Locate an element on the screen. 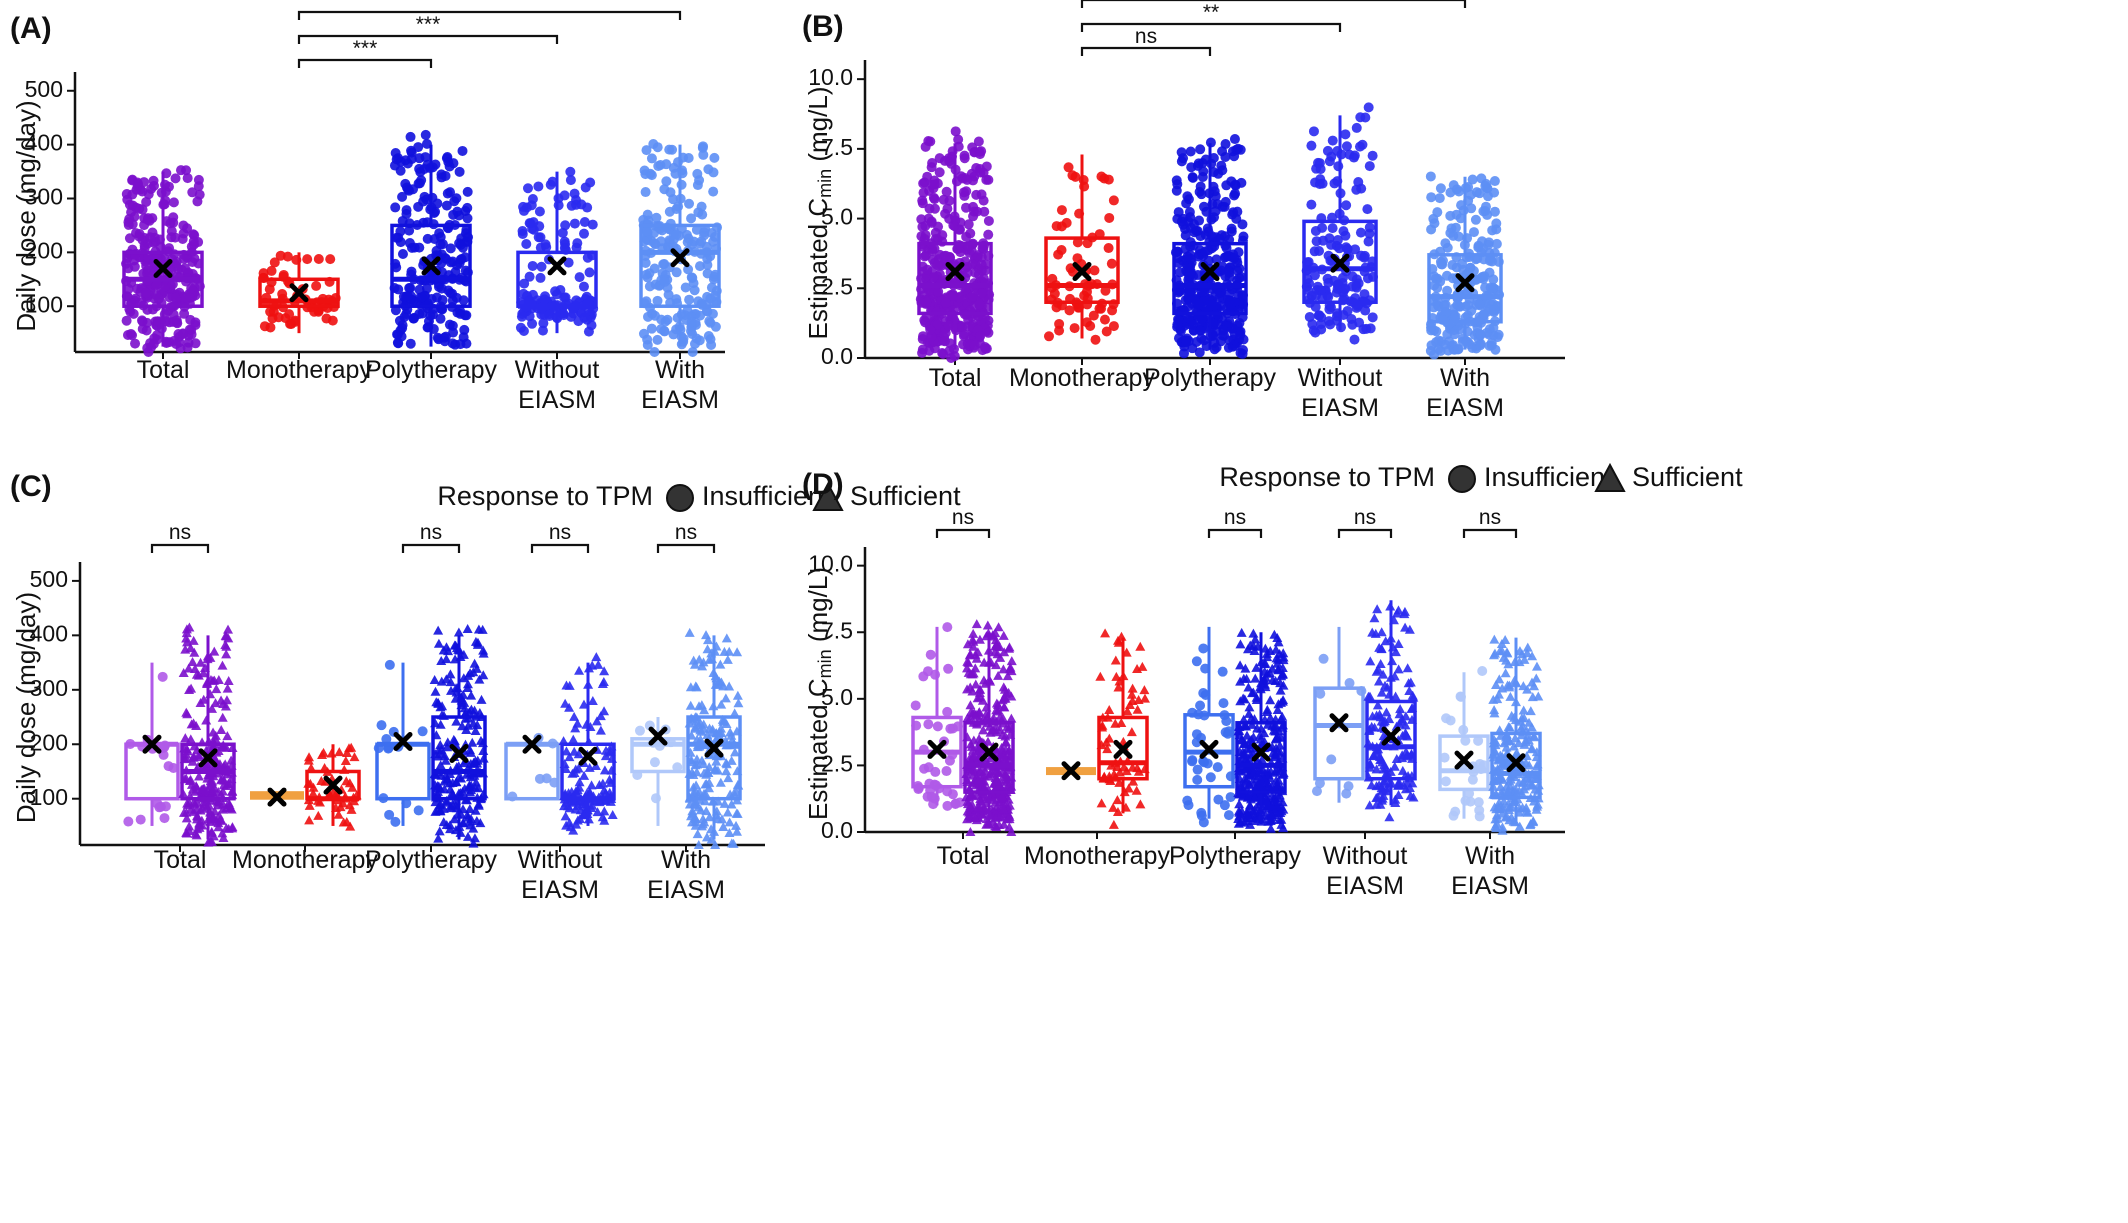  box is located at coordinates (955, 278).